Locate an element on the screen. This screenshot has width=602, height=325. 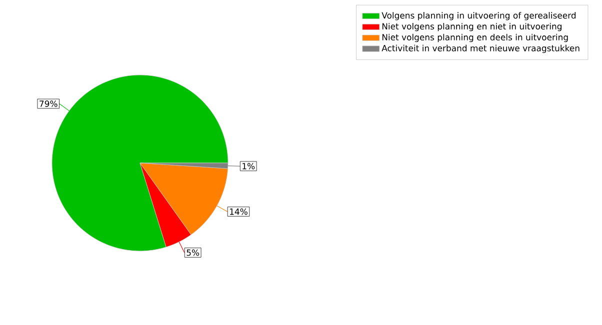
legend-label: Volgens planning in uitvoering of gerealiseerd is located at coordinates (479, 16).